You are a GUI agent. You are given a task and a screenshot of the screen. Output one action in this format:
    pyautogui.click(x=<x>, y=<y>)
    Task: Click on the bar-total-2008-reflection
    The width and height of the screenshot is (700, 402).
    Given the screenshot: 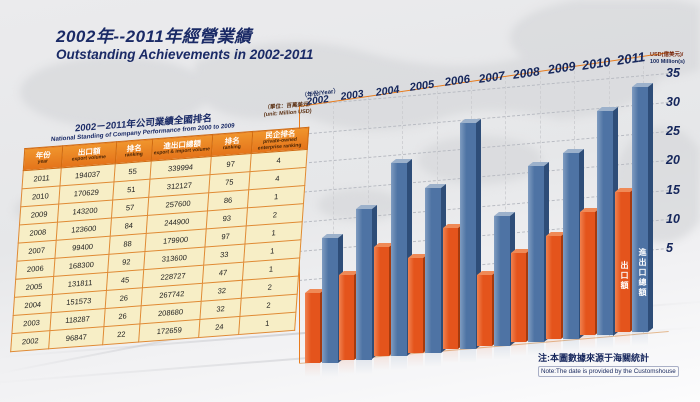 What is the action you would take?
    pyautogui.click(x=536, y=349)
    